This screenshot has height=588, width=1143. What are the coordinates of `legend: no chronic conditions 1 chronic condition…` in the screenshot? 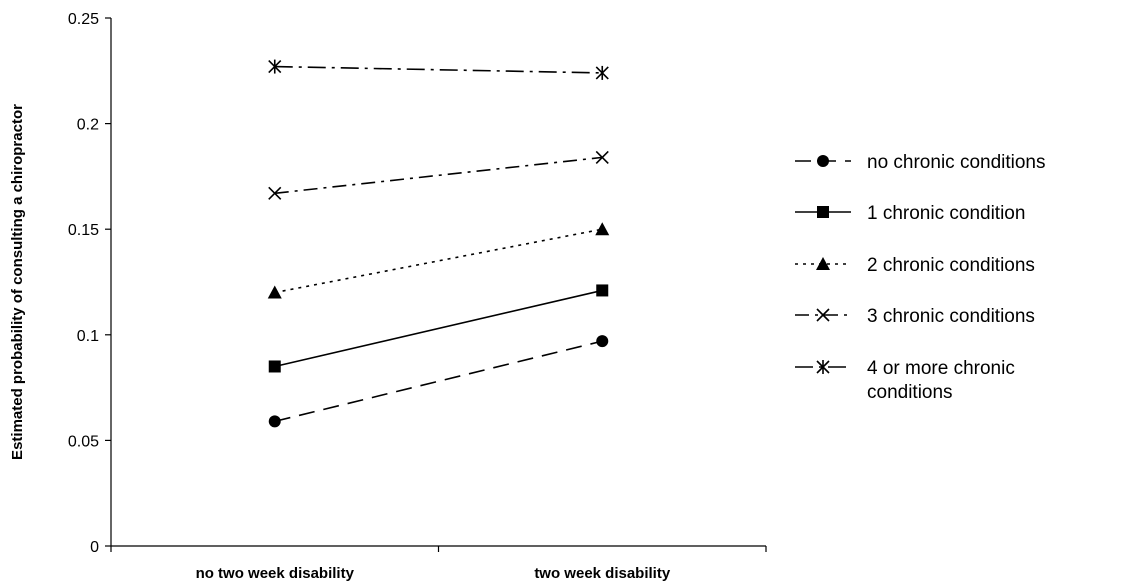 It's located at (920, 277).